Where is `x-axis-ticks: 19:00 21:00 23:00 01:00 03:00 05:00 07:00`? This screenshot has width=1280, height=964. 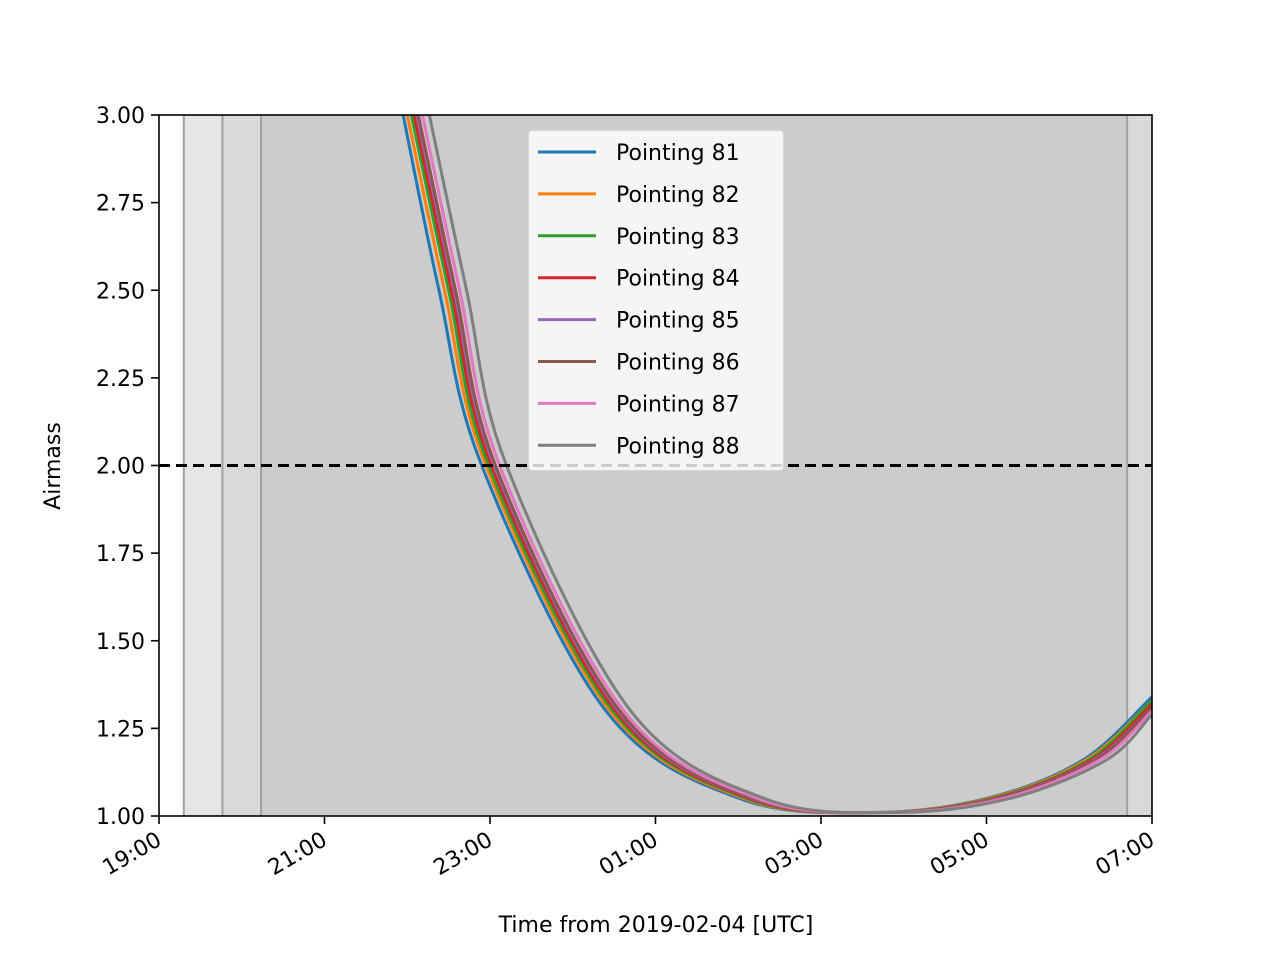
x-axis-ticks: 19:00 21:00 23:00 01:00 03:00 05:00 07:00 is located at coordinates (629, 848).